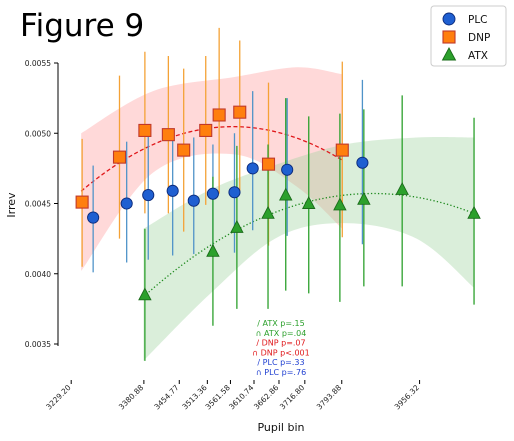 Image resolution: width=514 pixels, height=441 pixels. Describe the element at coordinates (478, 56) in the screenshot. I see `atx-legend-label: ATX` at that location.